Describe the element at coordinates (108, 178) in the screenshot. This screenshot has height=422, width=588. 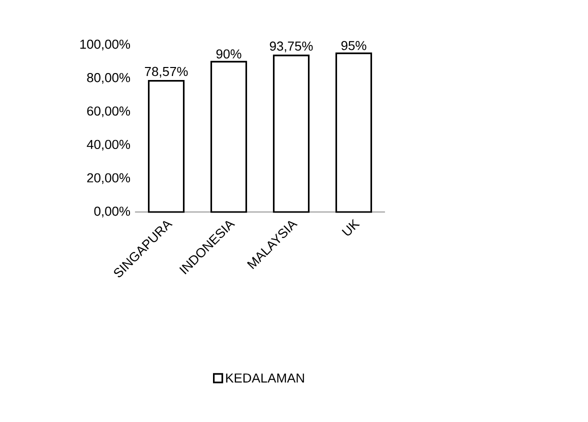
I see `y-tick-label: 20,00%` at that location.